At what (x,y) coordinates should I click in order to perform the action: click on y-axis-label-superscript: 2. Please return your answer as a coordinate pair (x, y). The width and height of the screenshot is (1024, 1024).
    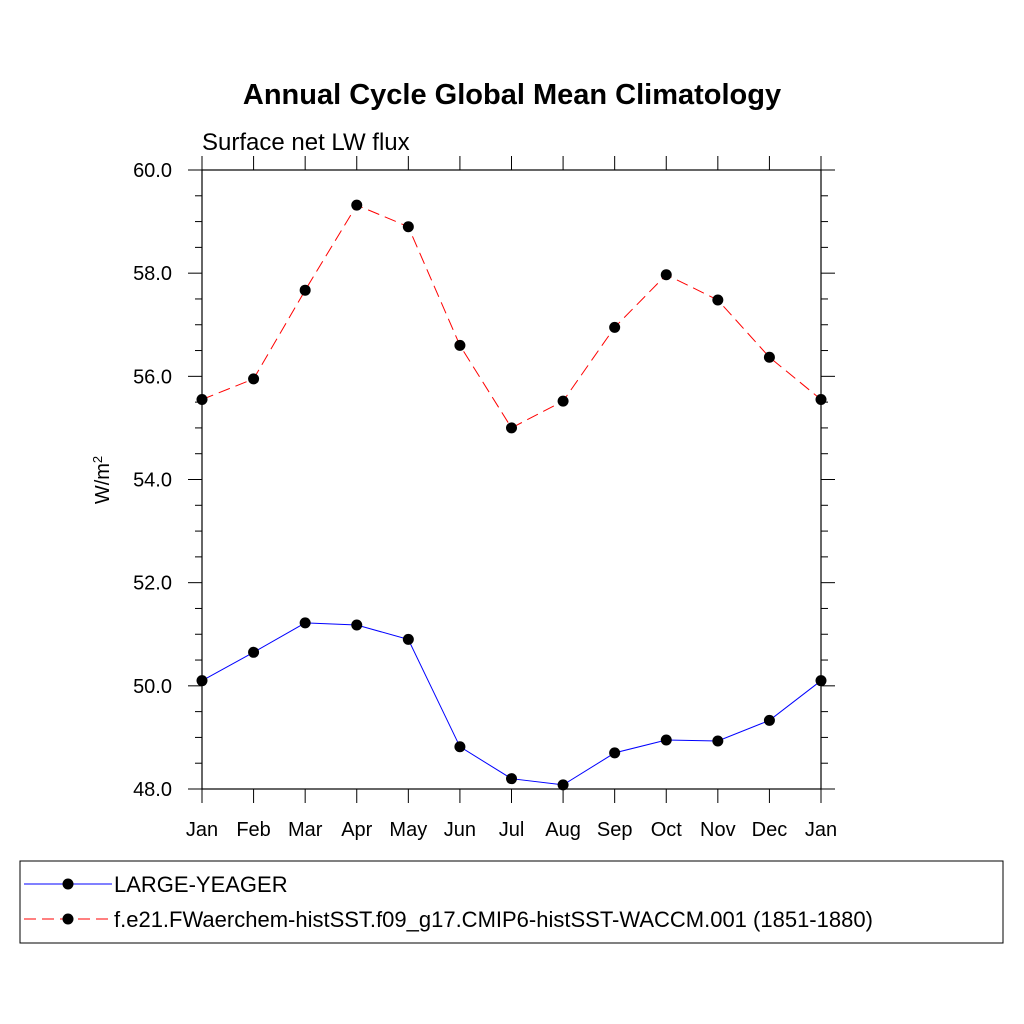
    Looking at the image, I should click on (97, 459).